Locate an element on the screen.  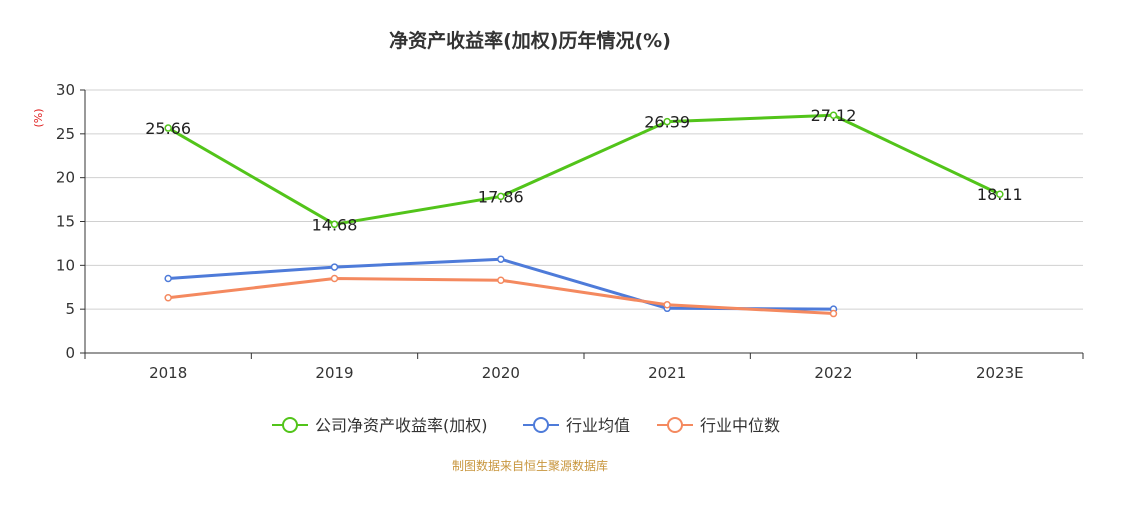
data-label: 18.11 is located at coordinates (1000, 194).